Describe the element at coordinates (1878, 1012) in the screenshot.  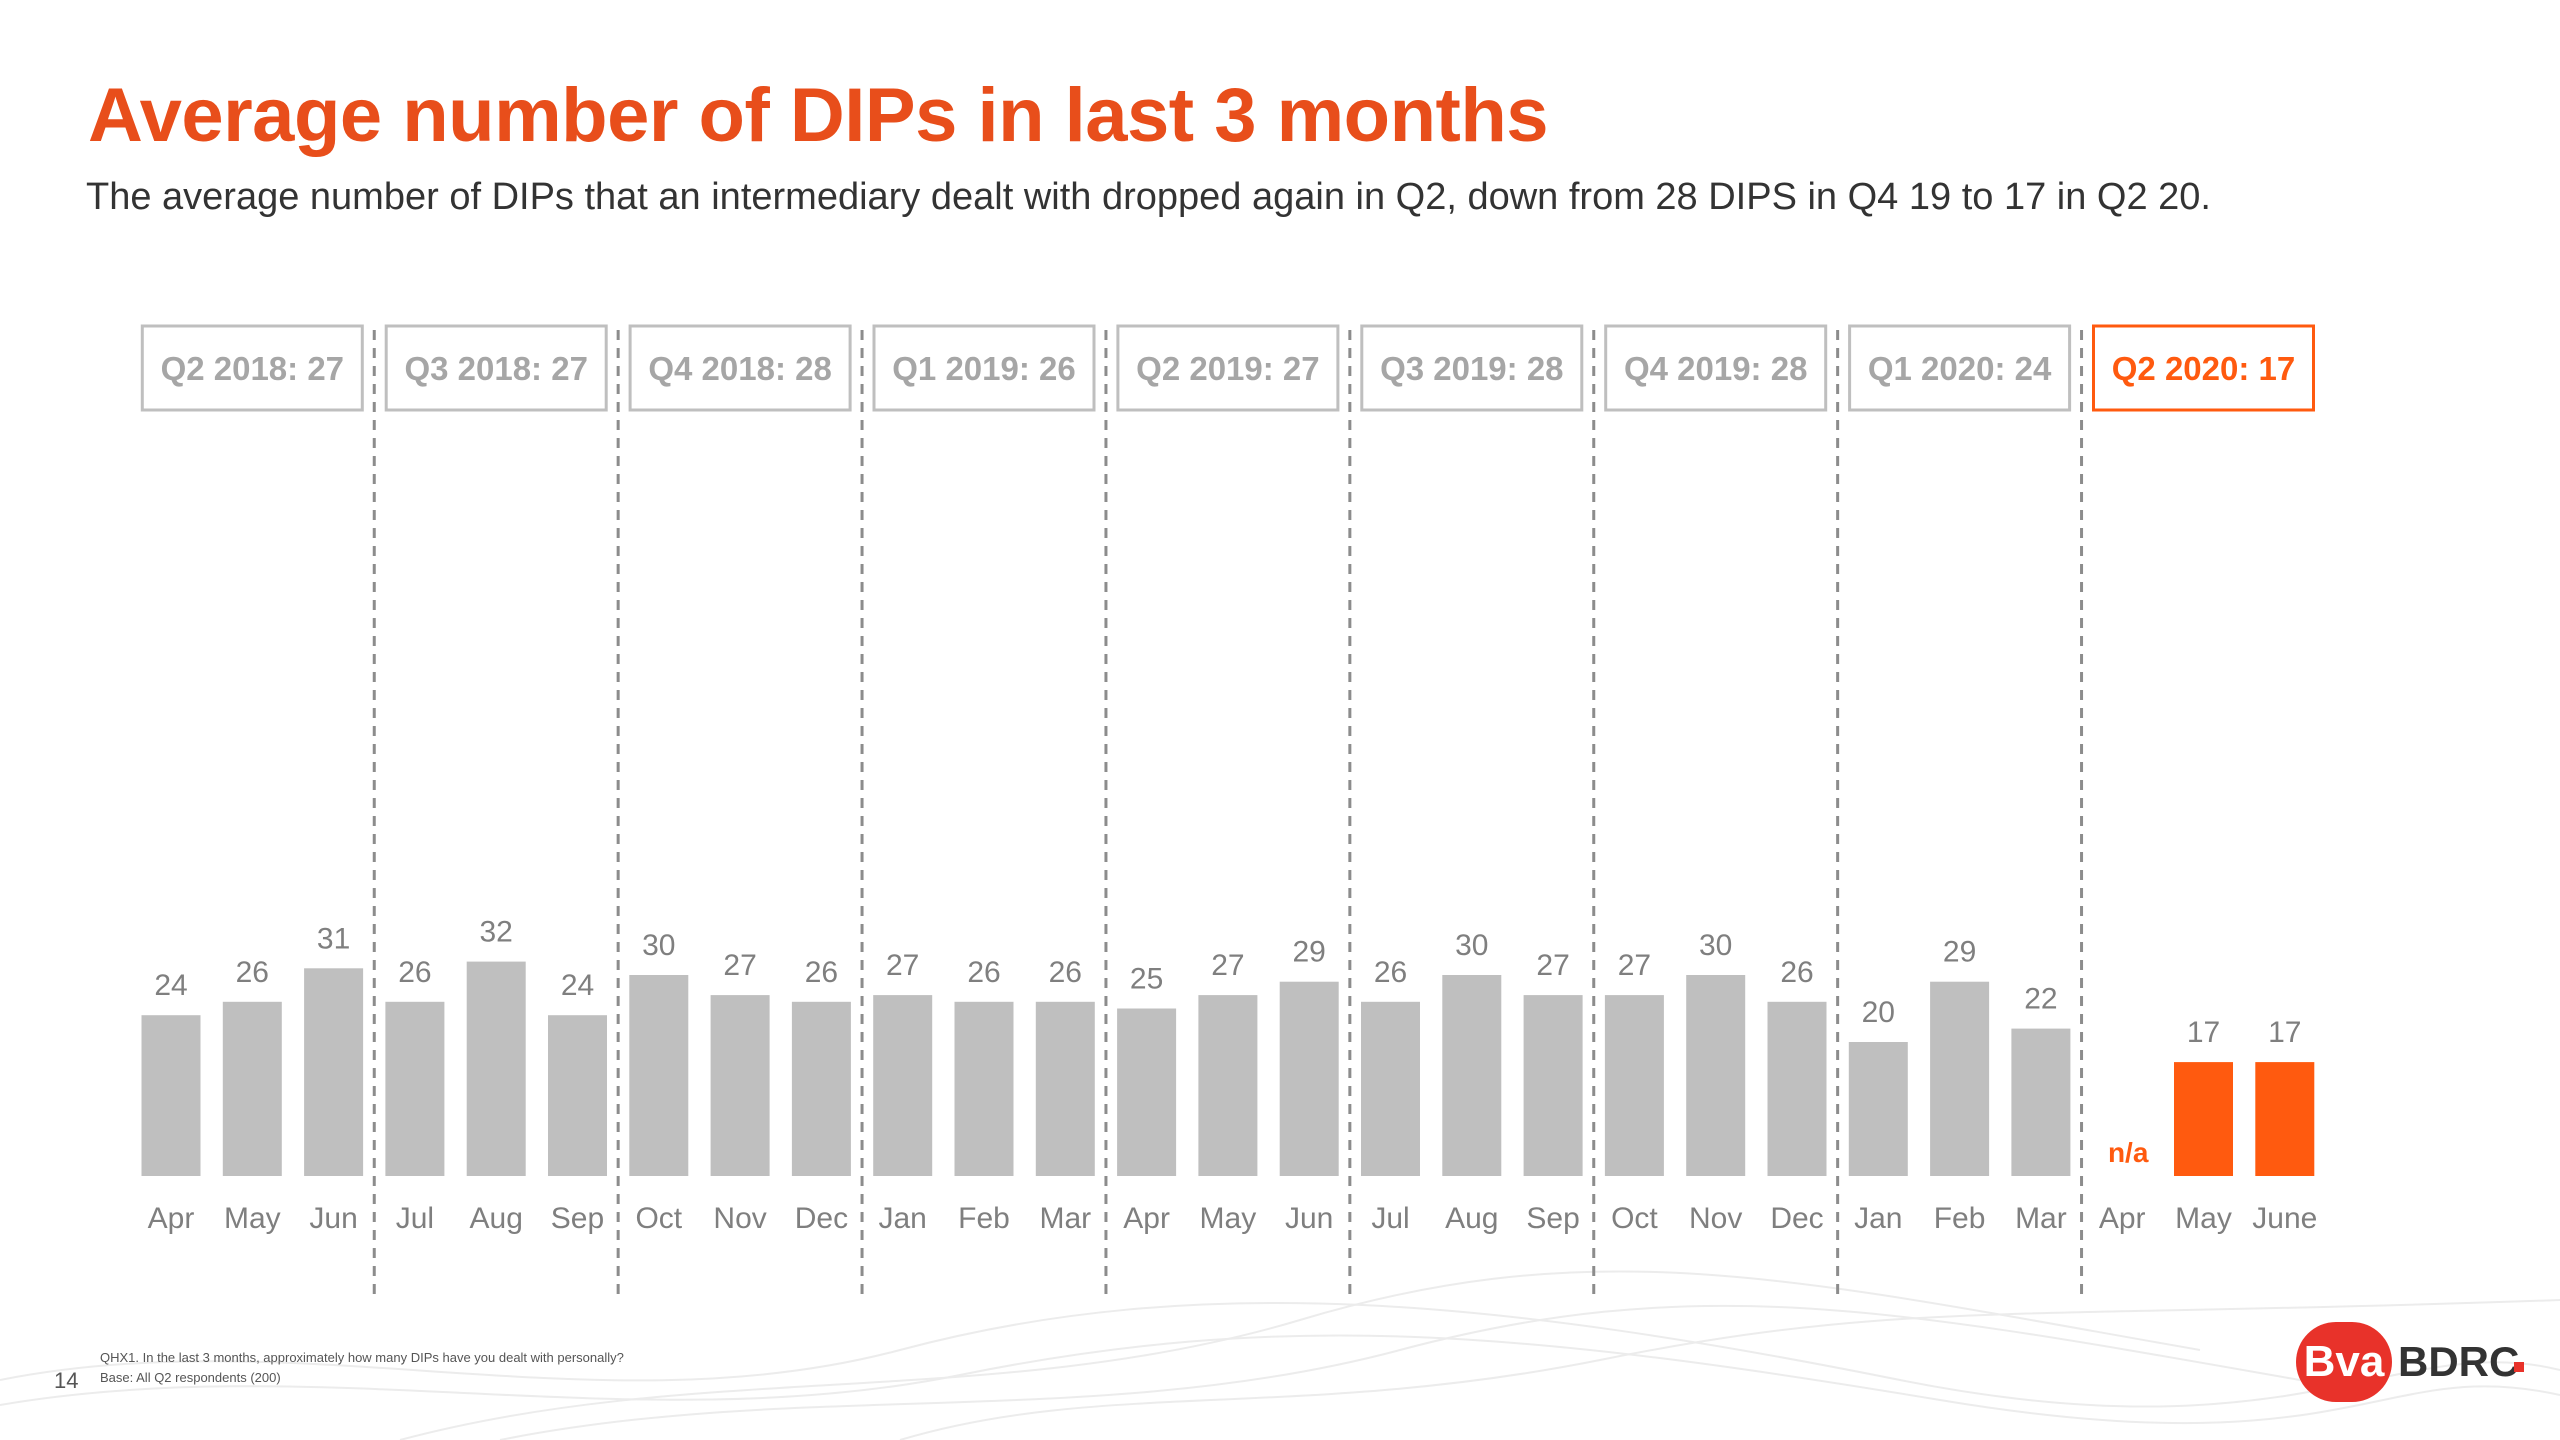
I see `data-label: 20` at that location.